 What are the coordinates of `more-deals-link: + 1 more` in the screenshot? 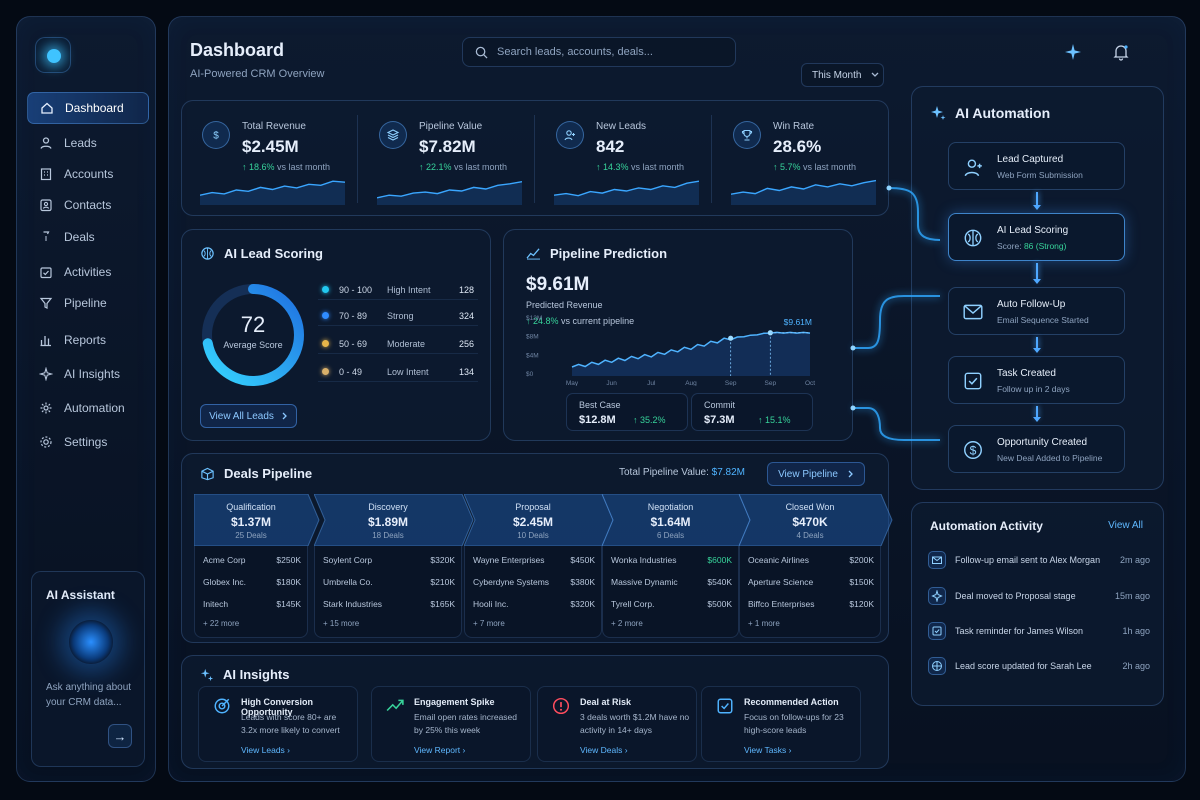 It's located at (764, 623).